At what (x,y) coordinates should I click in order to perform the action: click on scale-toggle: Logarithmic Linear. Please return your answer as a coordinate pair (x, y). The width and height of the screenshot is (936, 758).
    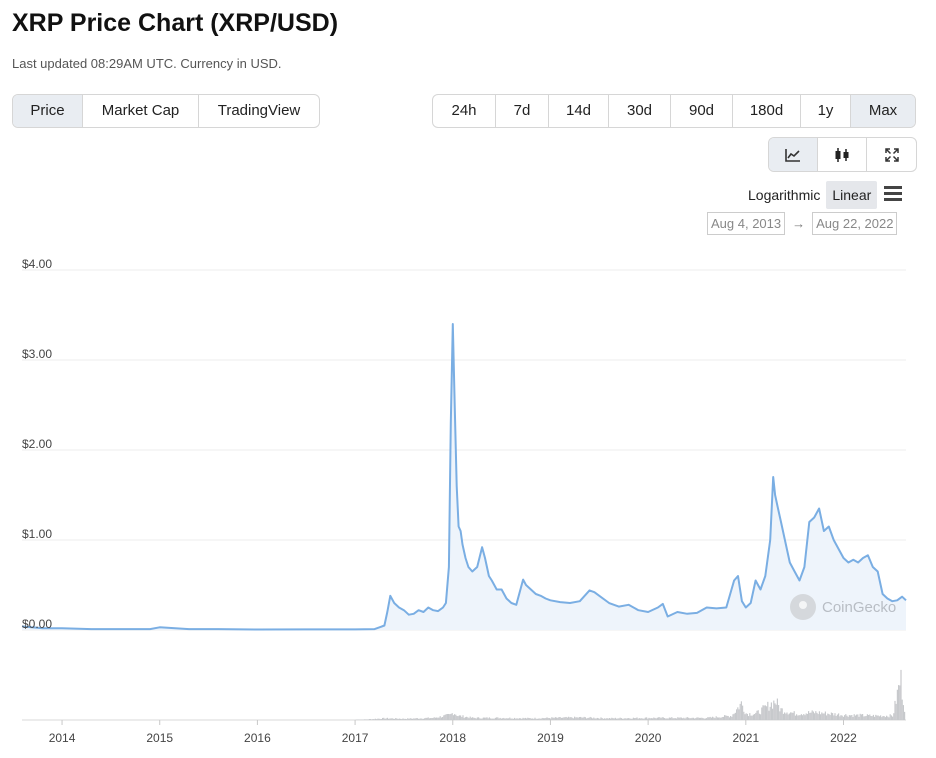
    Looking at the image, I should click on (810, 195).